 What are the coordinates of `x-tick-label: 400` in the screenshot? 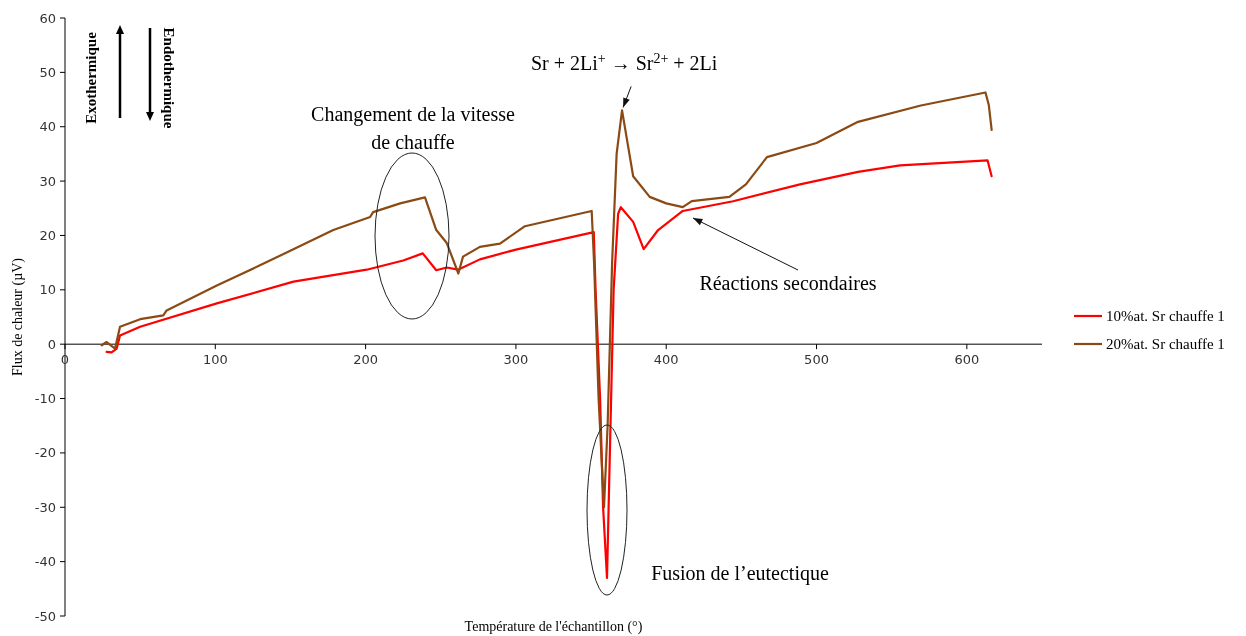 It's located at (666, 360).